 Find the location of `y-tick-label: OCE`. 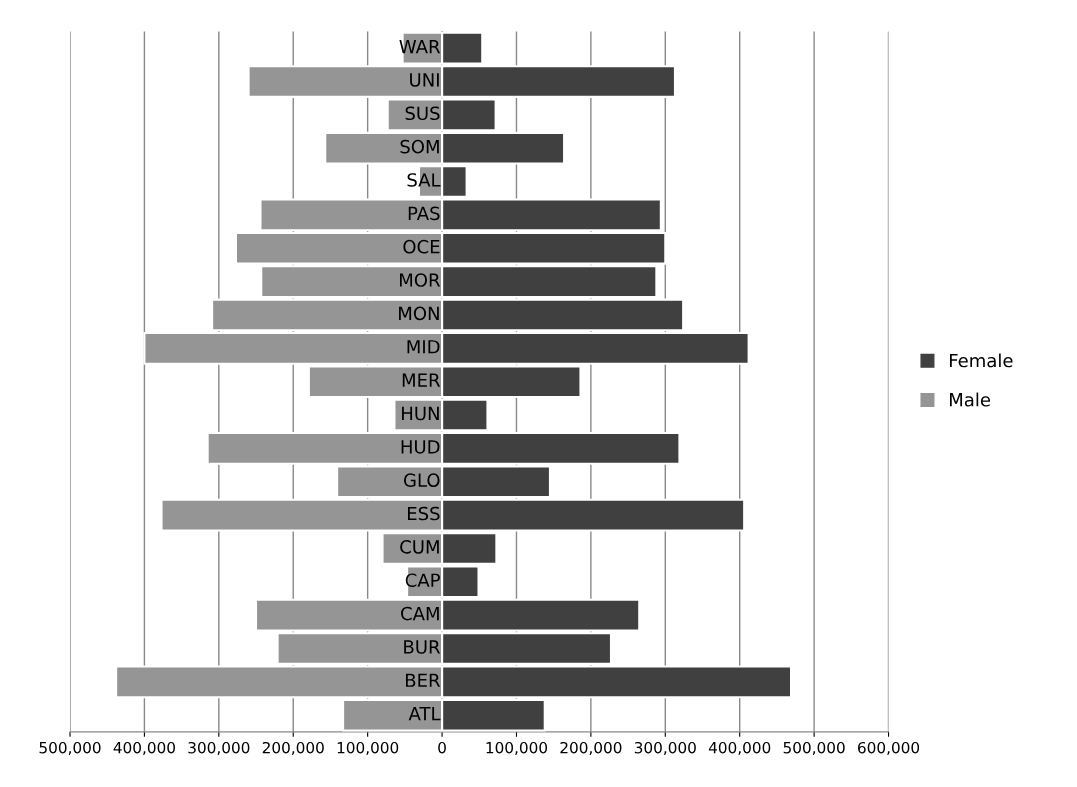

y-tick-label: OCE is located at coordinates (421, 246).